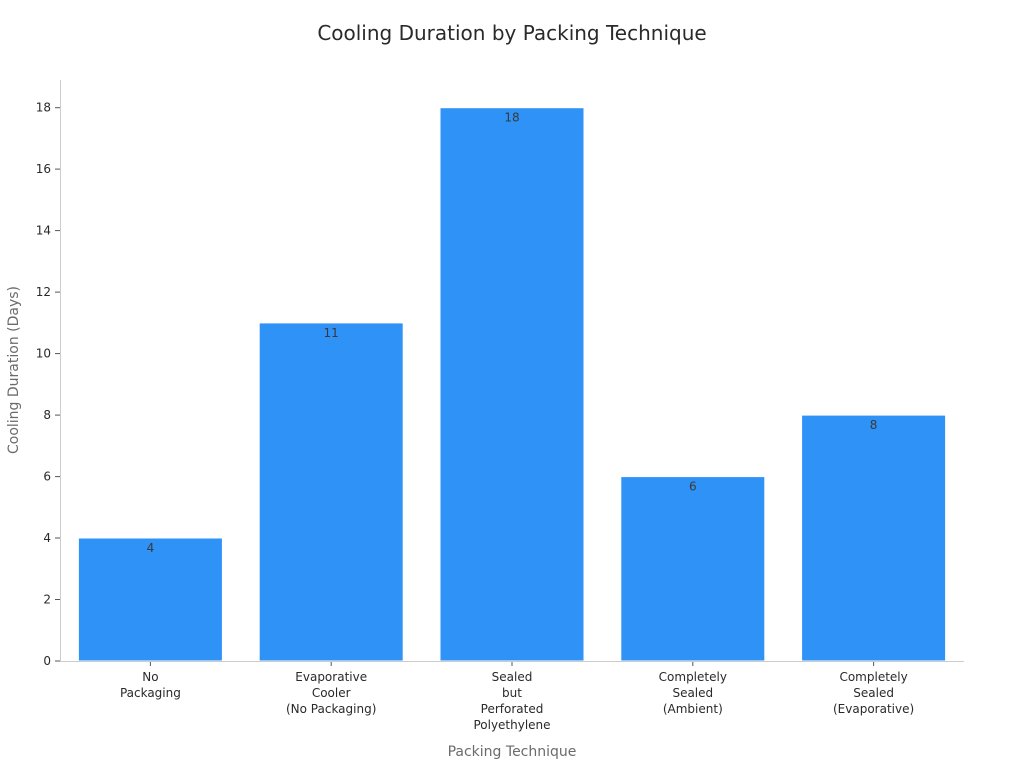 This screenshot has height=768, width=1024. Describe the element at coordinates (14, 370) in the screenshot. I see `y-axis-label: Cooling Duration (Days)` at that location.